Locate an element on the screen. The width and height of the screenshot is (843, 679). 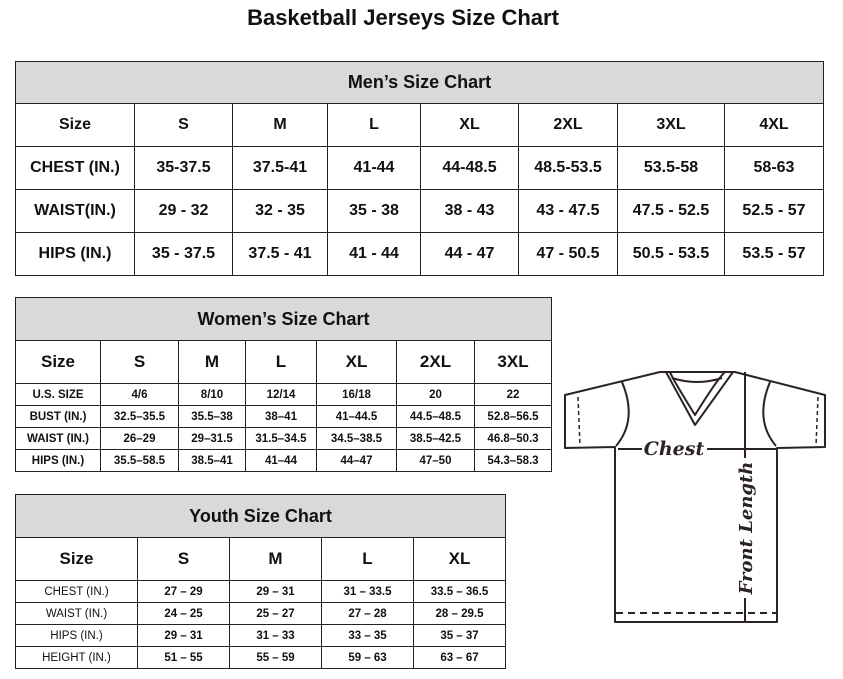
size-header-row: Size S M L XL 2XL 3XL 4XL is located at coordinates (419, 125).